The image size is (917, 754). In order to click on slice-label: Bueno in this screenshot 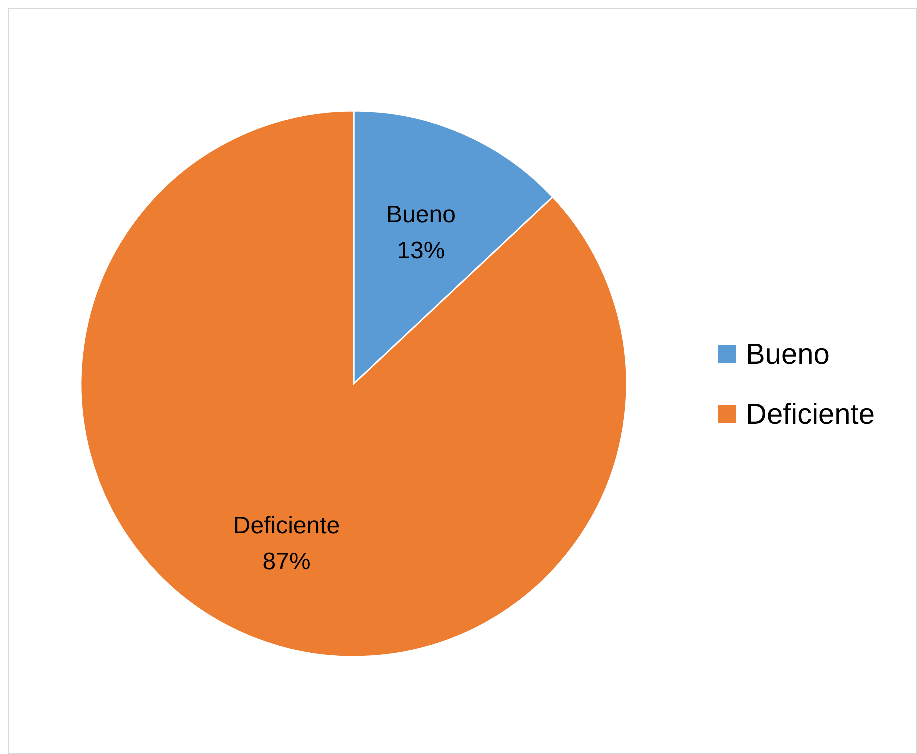, I will do `click(421, 215)`.